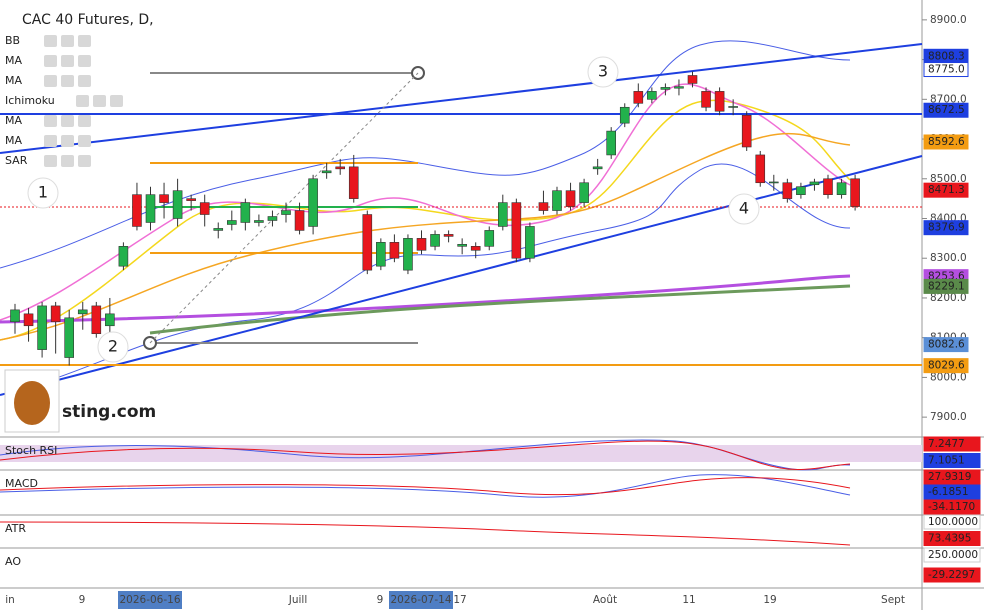 The image size is (984, 614). I want to click on y-tick-label: 8500.0, so click(948, 179).